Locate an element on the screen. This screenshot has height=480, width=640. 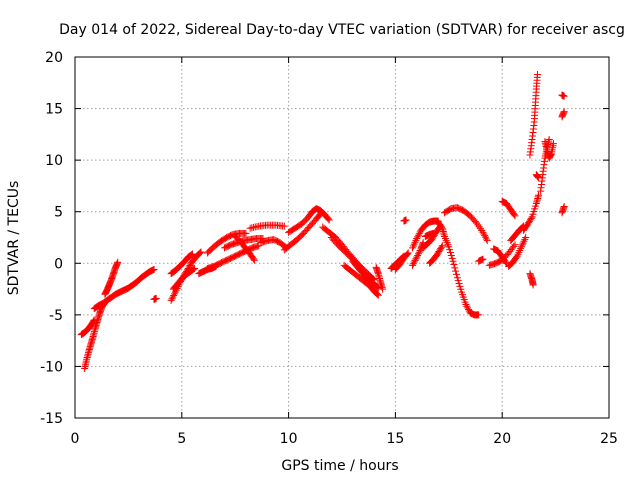
x-tick-label: 10 is located at coordinates (289, 439).